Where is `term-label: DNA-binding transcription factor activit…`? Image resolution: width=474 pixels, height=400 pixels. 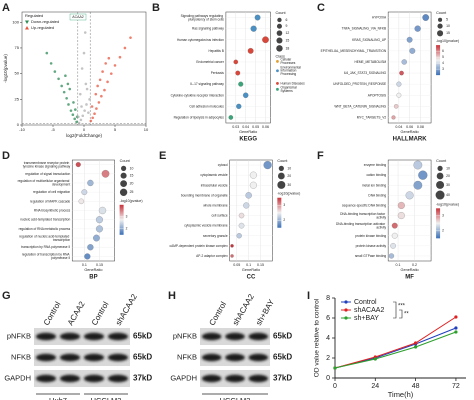
term-label: DNA-binding transcription factor activit… is located at coordinates (363, 216).